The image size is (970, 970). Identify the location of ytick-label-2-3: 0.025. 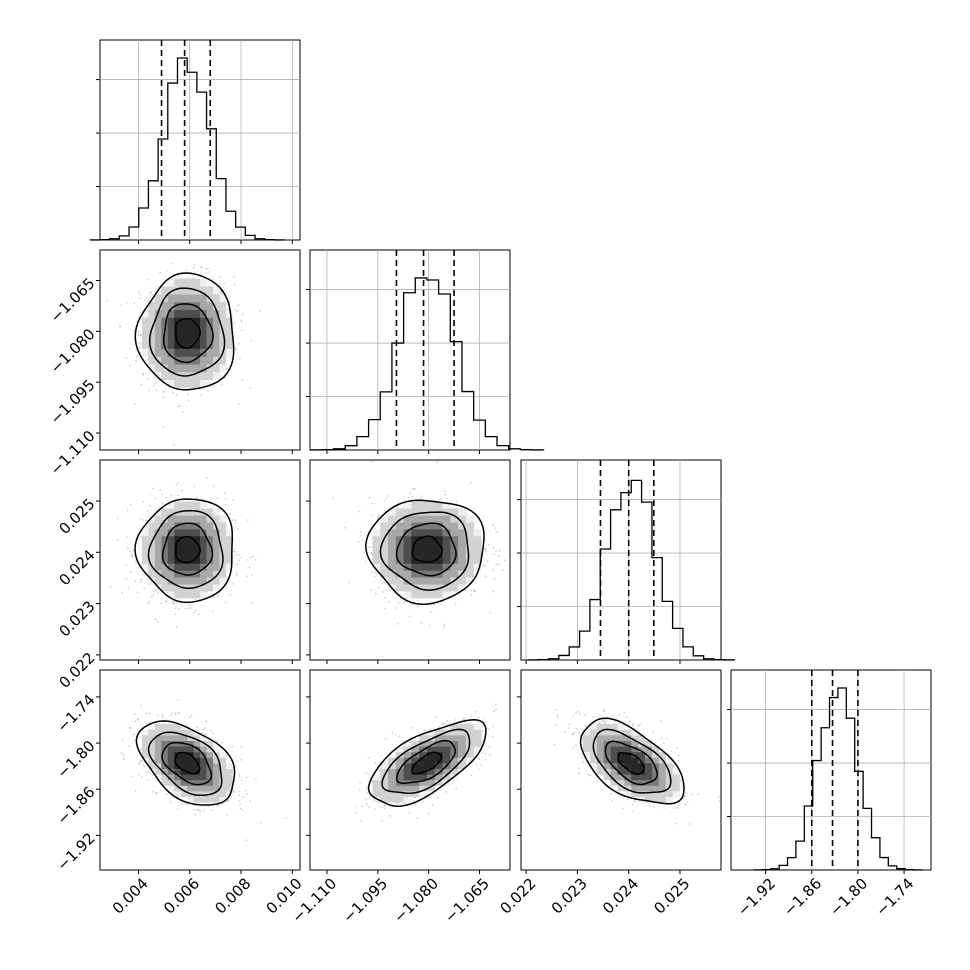
(76, 516).